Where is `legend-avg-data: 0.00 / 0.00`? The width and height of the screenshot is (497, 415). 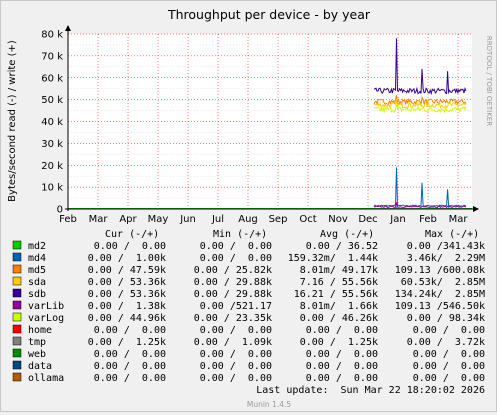
legend-avg-data: 0.00 / 0.00 is located at coordinates (342, 366).